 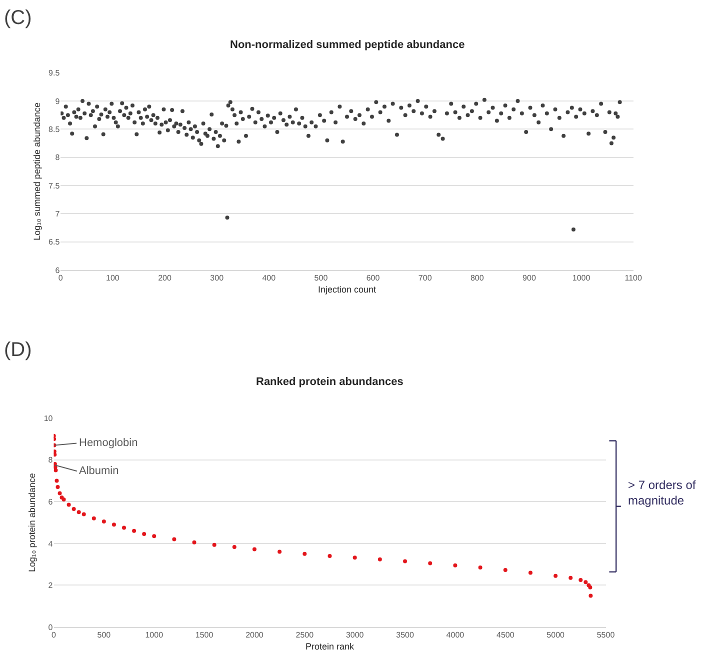 What do you see at coordinates (330, 382) in the screenshot?
I see `chart-title: Ranked protein abundances` at bounding box center [330, 382].